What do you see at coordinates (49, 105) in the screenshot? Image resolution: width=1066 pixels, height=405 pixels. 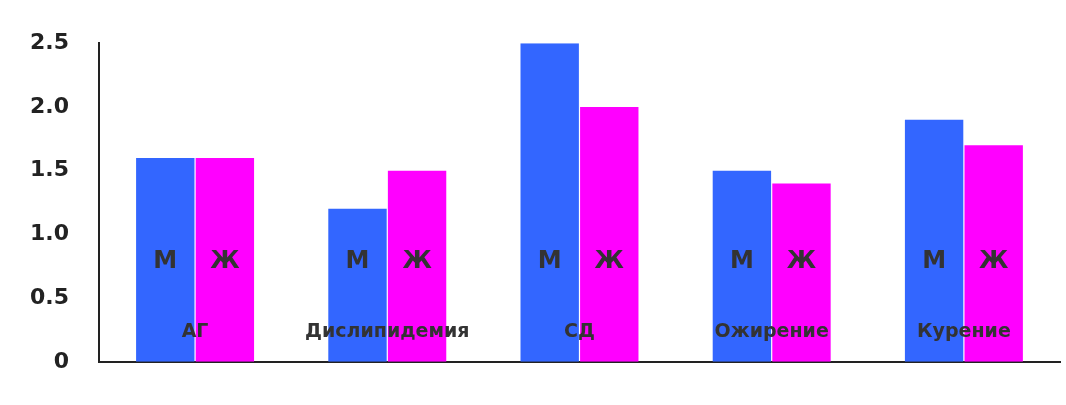 I see `y-tick-label: 2.0` at bounding box center [49, 105].